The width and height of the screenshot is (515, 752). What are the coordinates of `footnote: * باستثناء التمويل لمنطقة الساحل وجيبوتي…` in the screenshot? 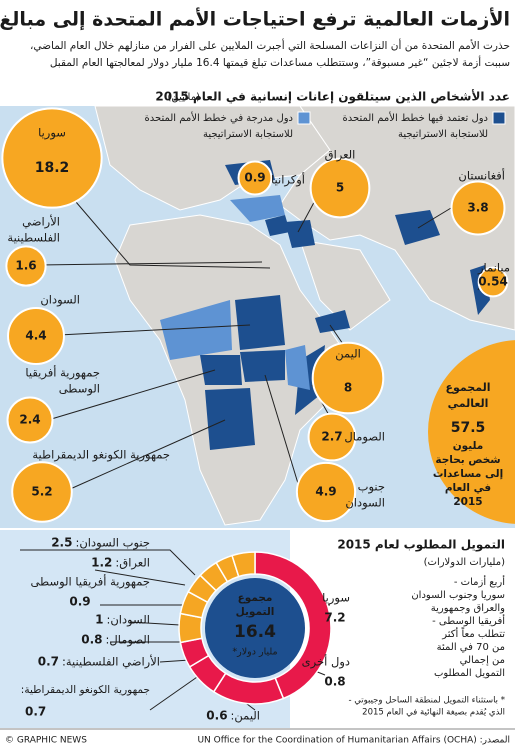 It's located at (426, 701).